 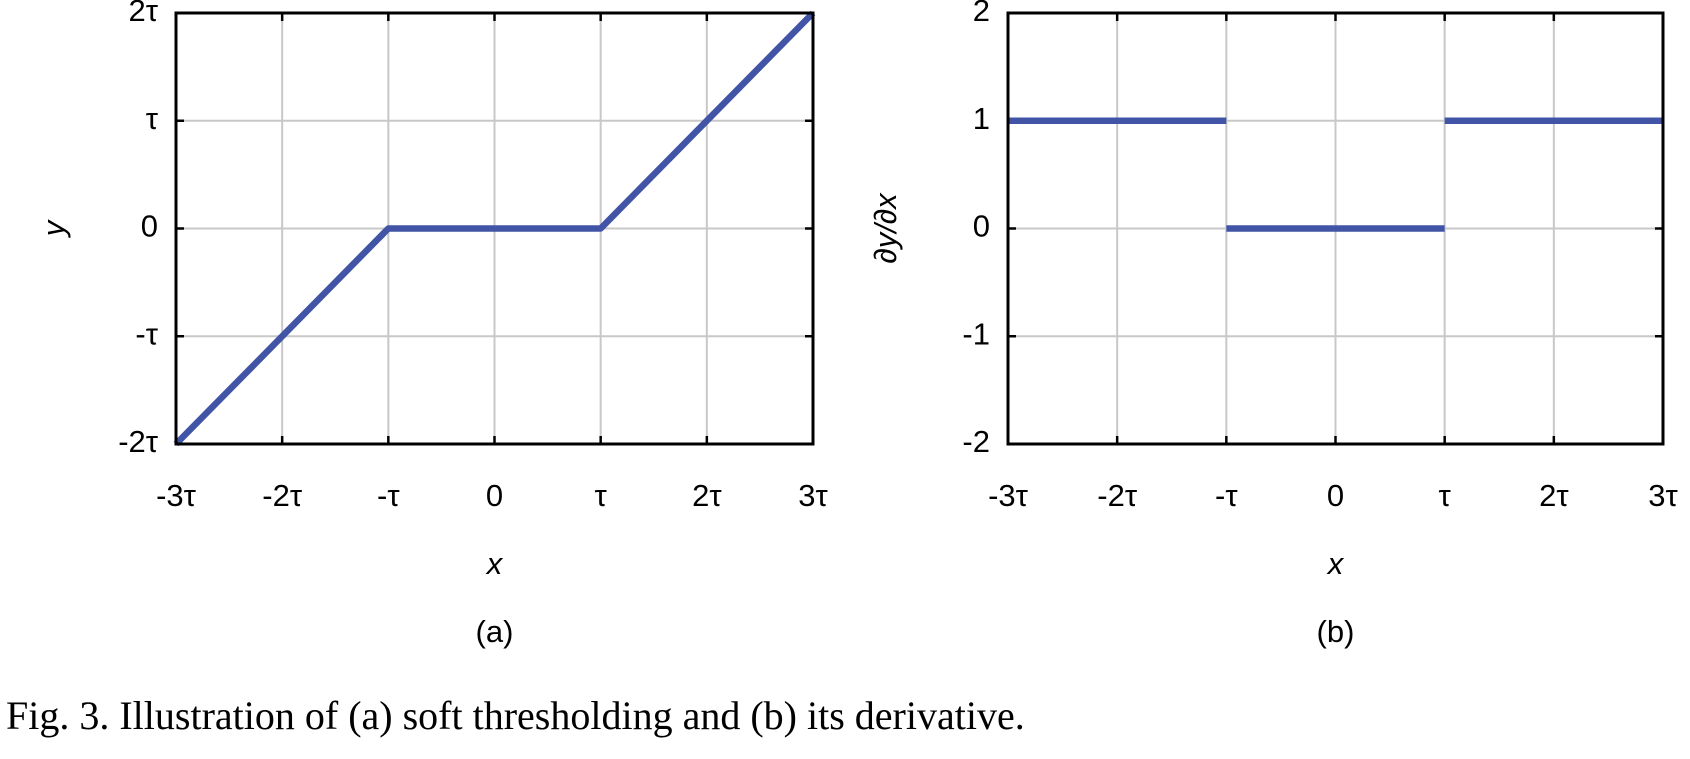 What do you see at coordinates (138, 441) in the screenshot?
I see `y-tick-label: -2τ` at bounding box center [138, 441].